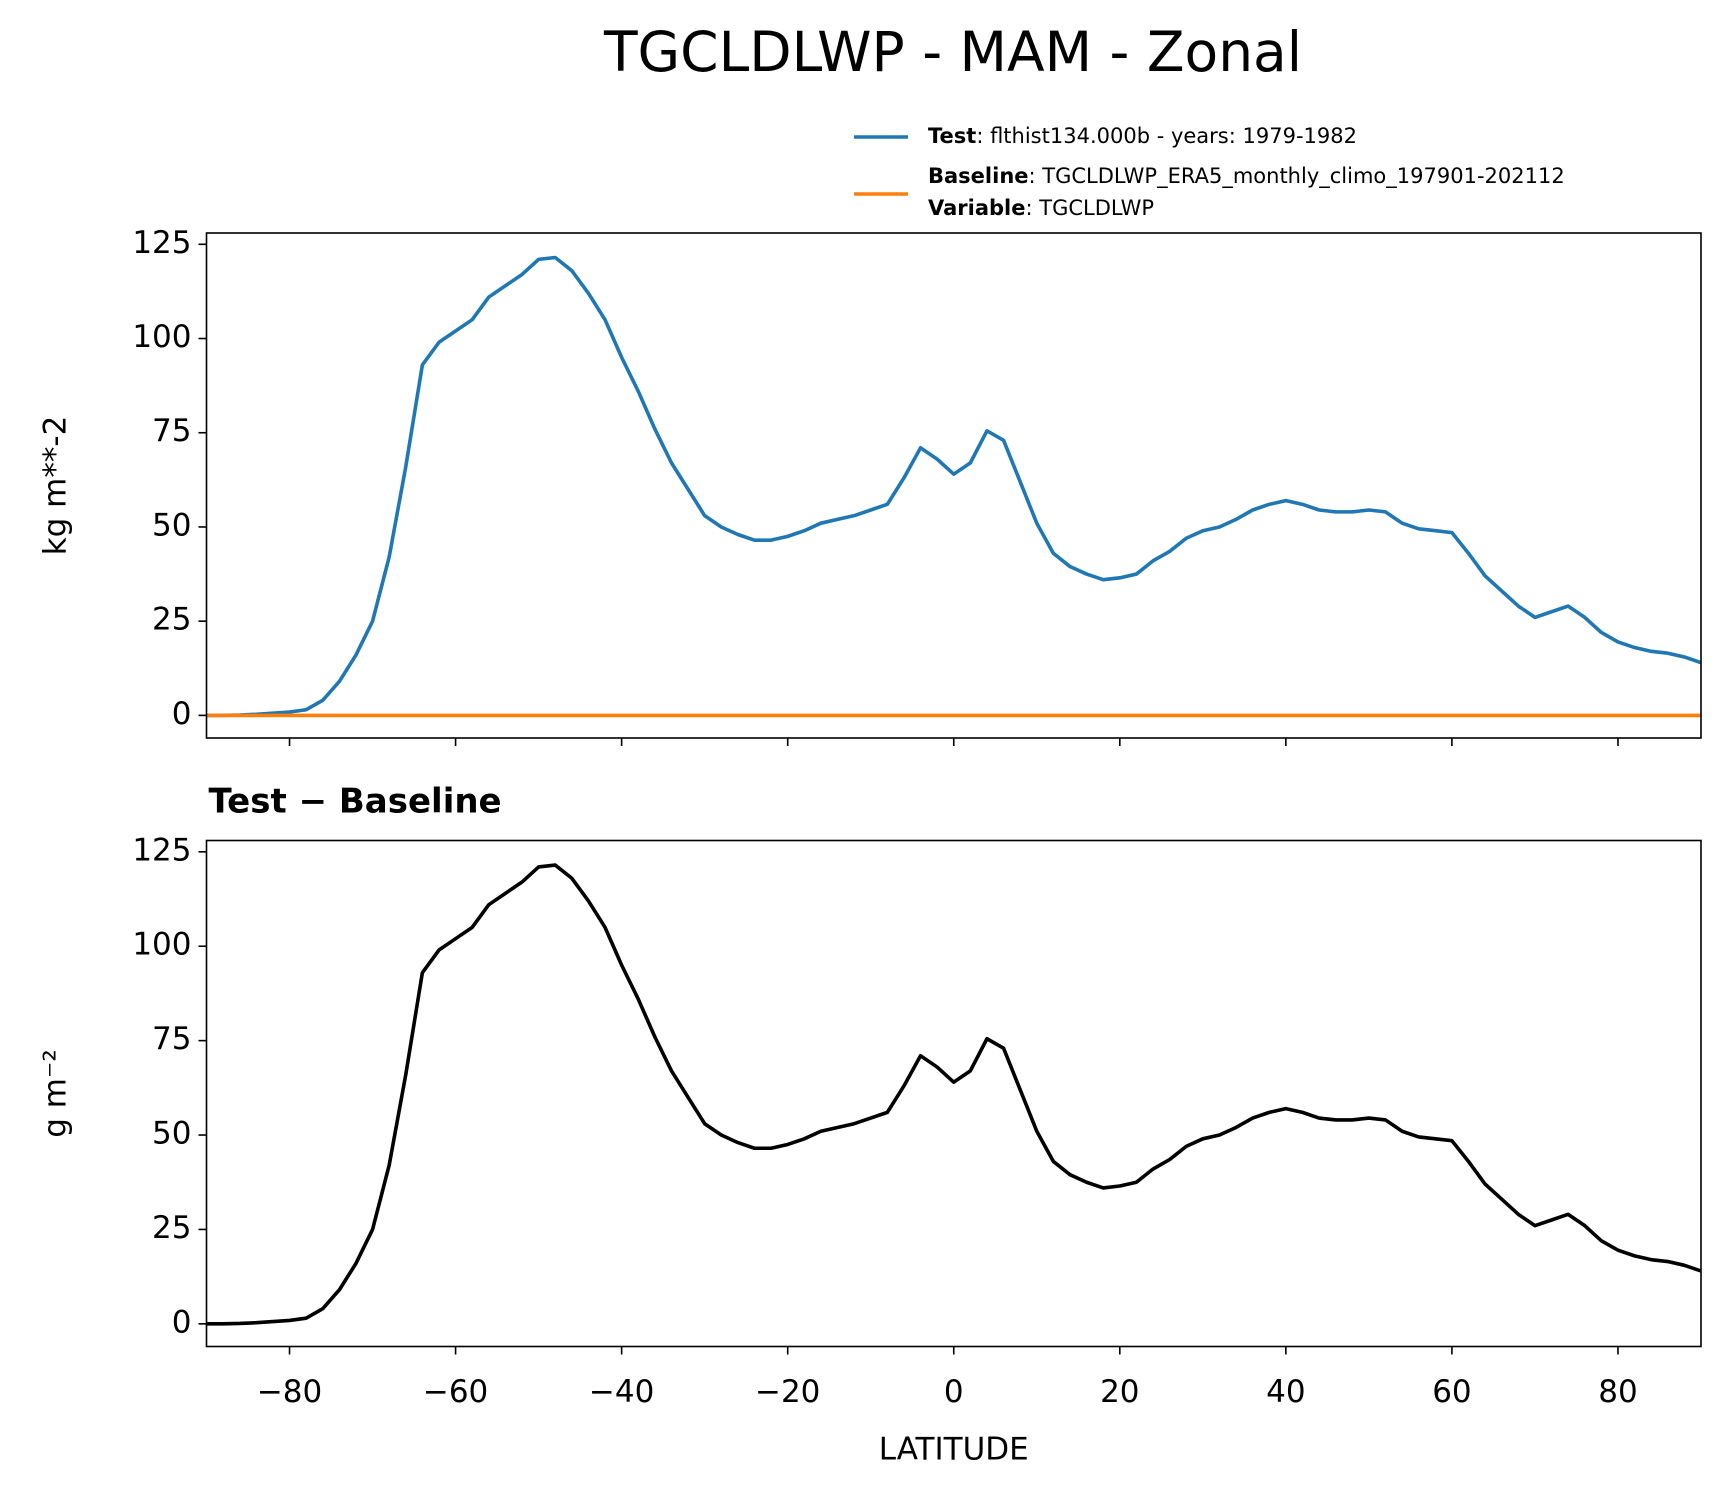  Describe the element at coordinates (1166, 136) in the screenshot. I see `legend-description: : flthist134.000b - years: 1979-1982` at that location.